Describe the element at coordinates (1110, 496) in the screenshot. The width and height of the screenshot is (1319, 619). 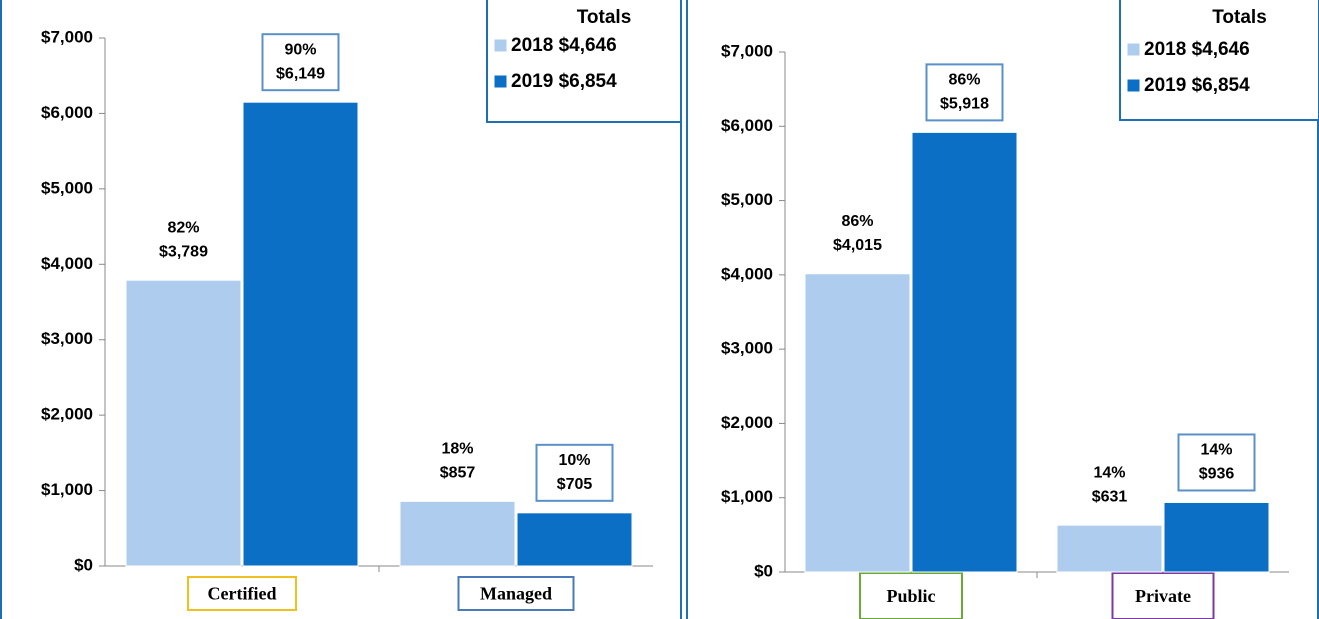
I see `data-label: $631` at that location.